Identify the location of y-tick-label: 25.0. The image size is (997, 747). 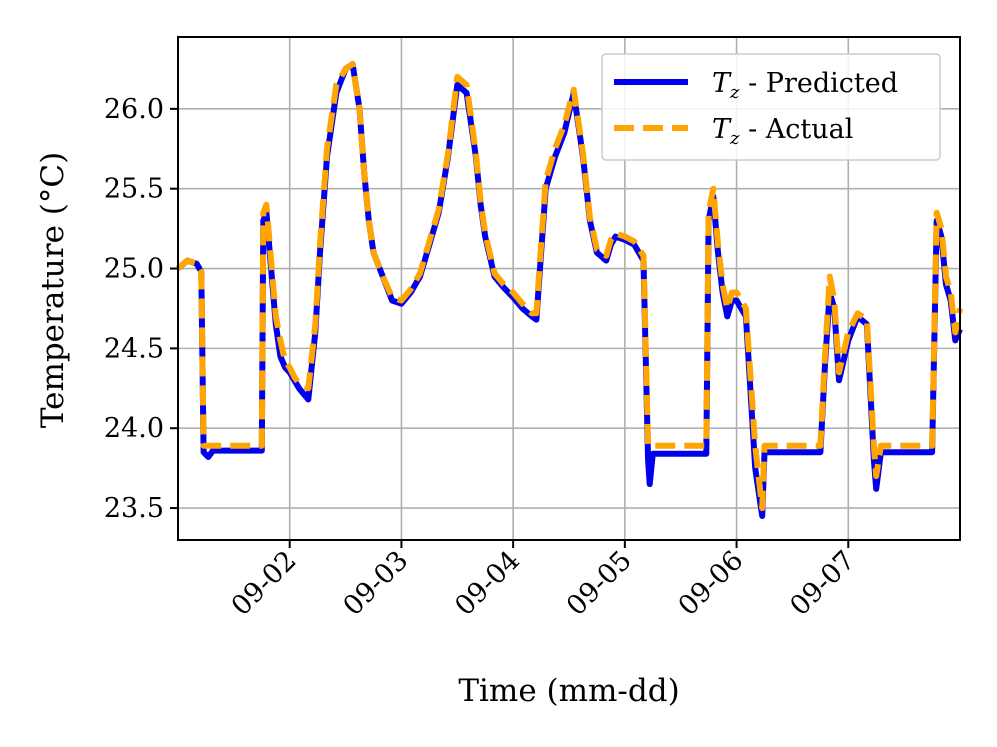
(134, 269).